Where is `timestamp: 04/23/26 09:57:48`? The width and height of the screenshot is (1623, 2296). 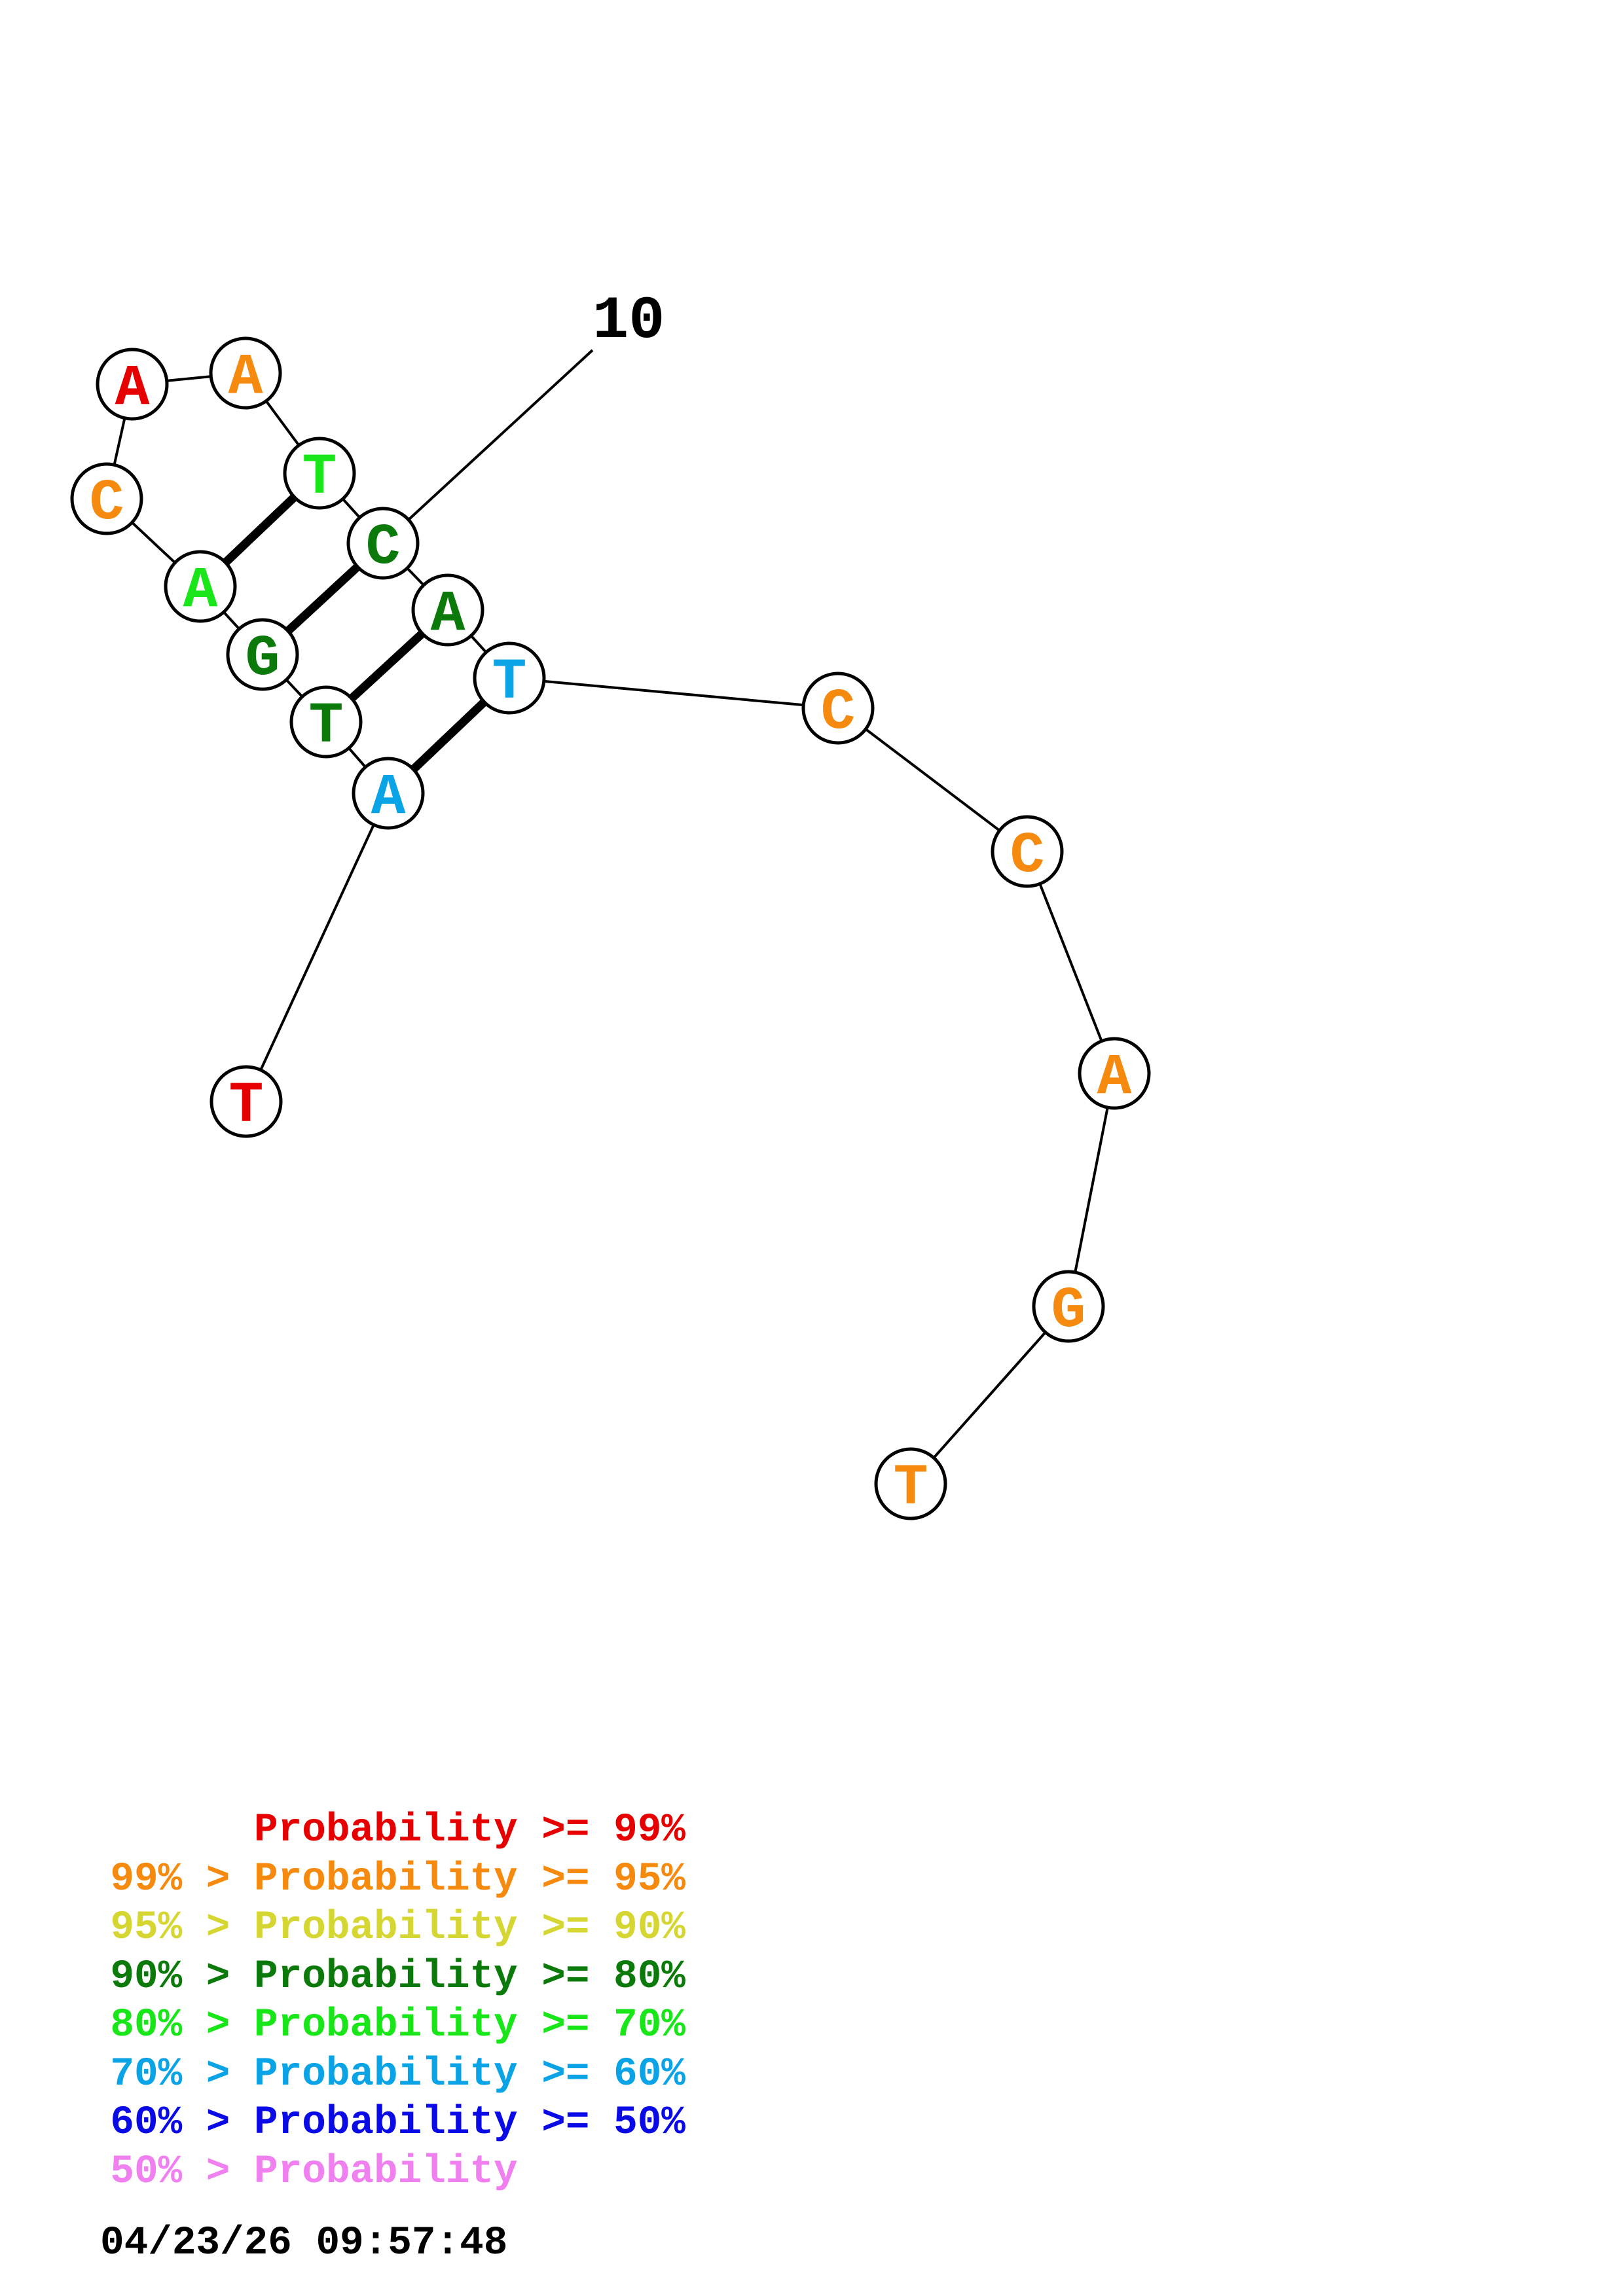 timestamp: 04/23/26 09:57:48 is located at coordinates (304, 2243).